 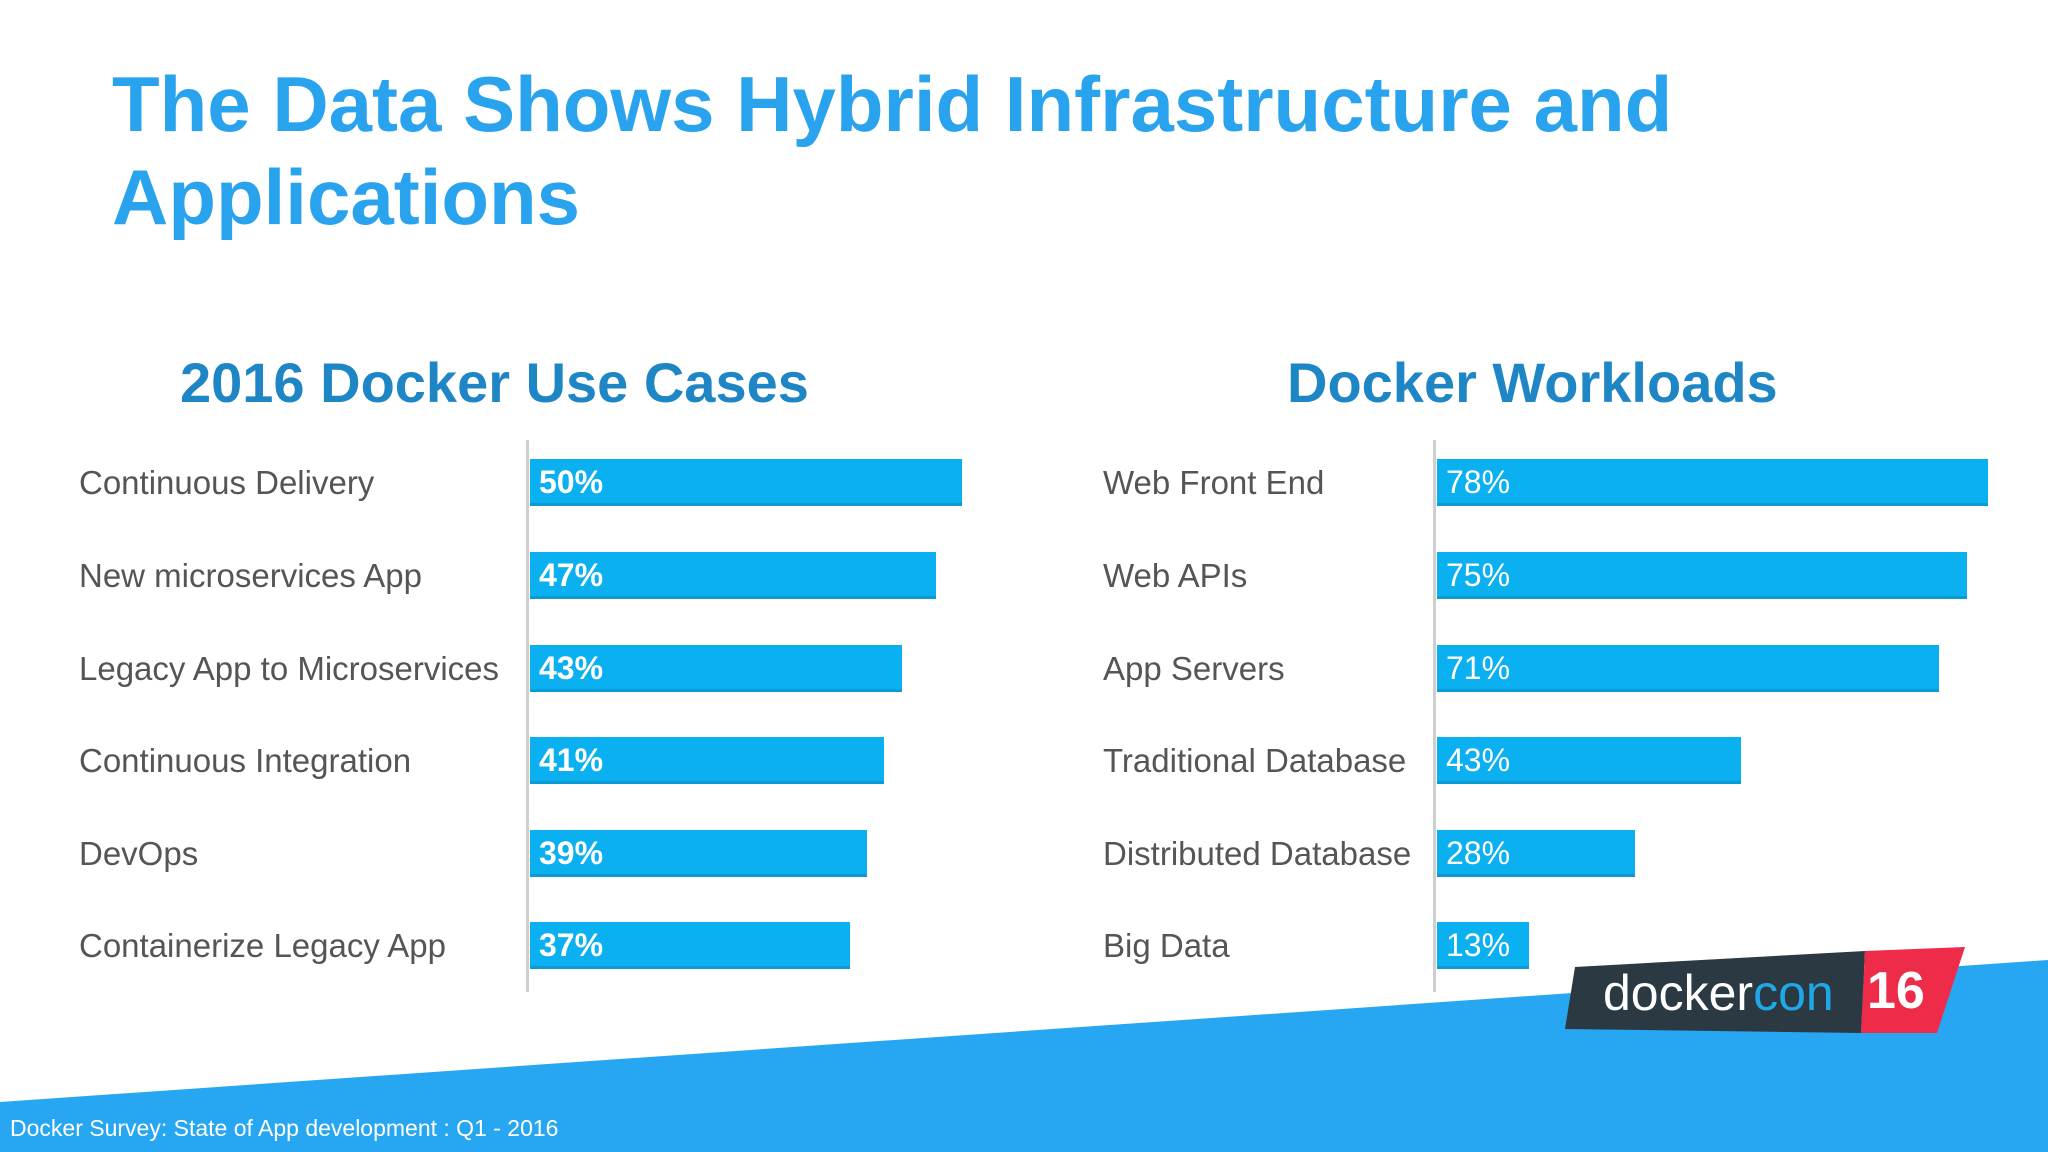 I want to click on chart-title-workloads: Docker Workloads, so click(x=1532, y=382).